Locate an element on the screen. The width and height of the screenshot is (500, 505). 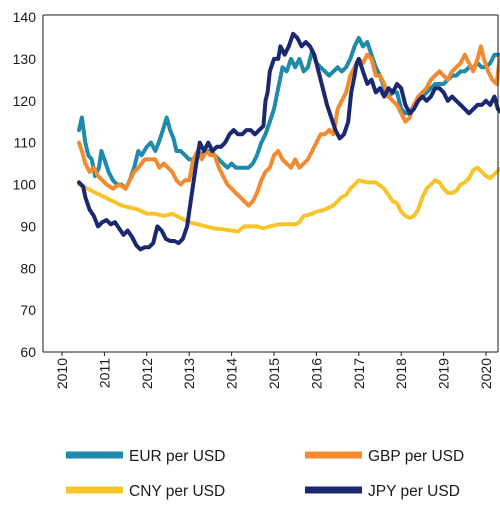
y-tick-label: 60 is located at coordinates (28, 352).